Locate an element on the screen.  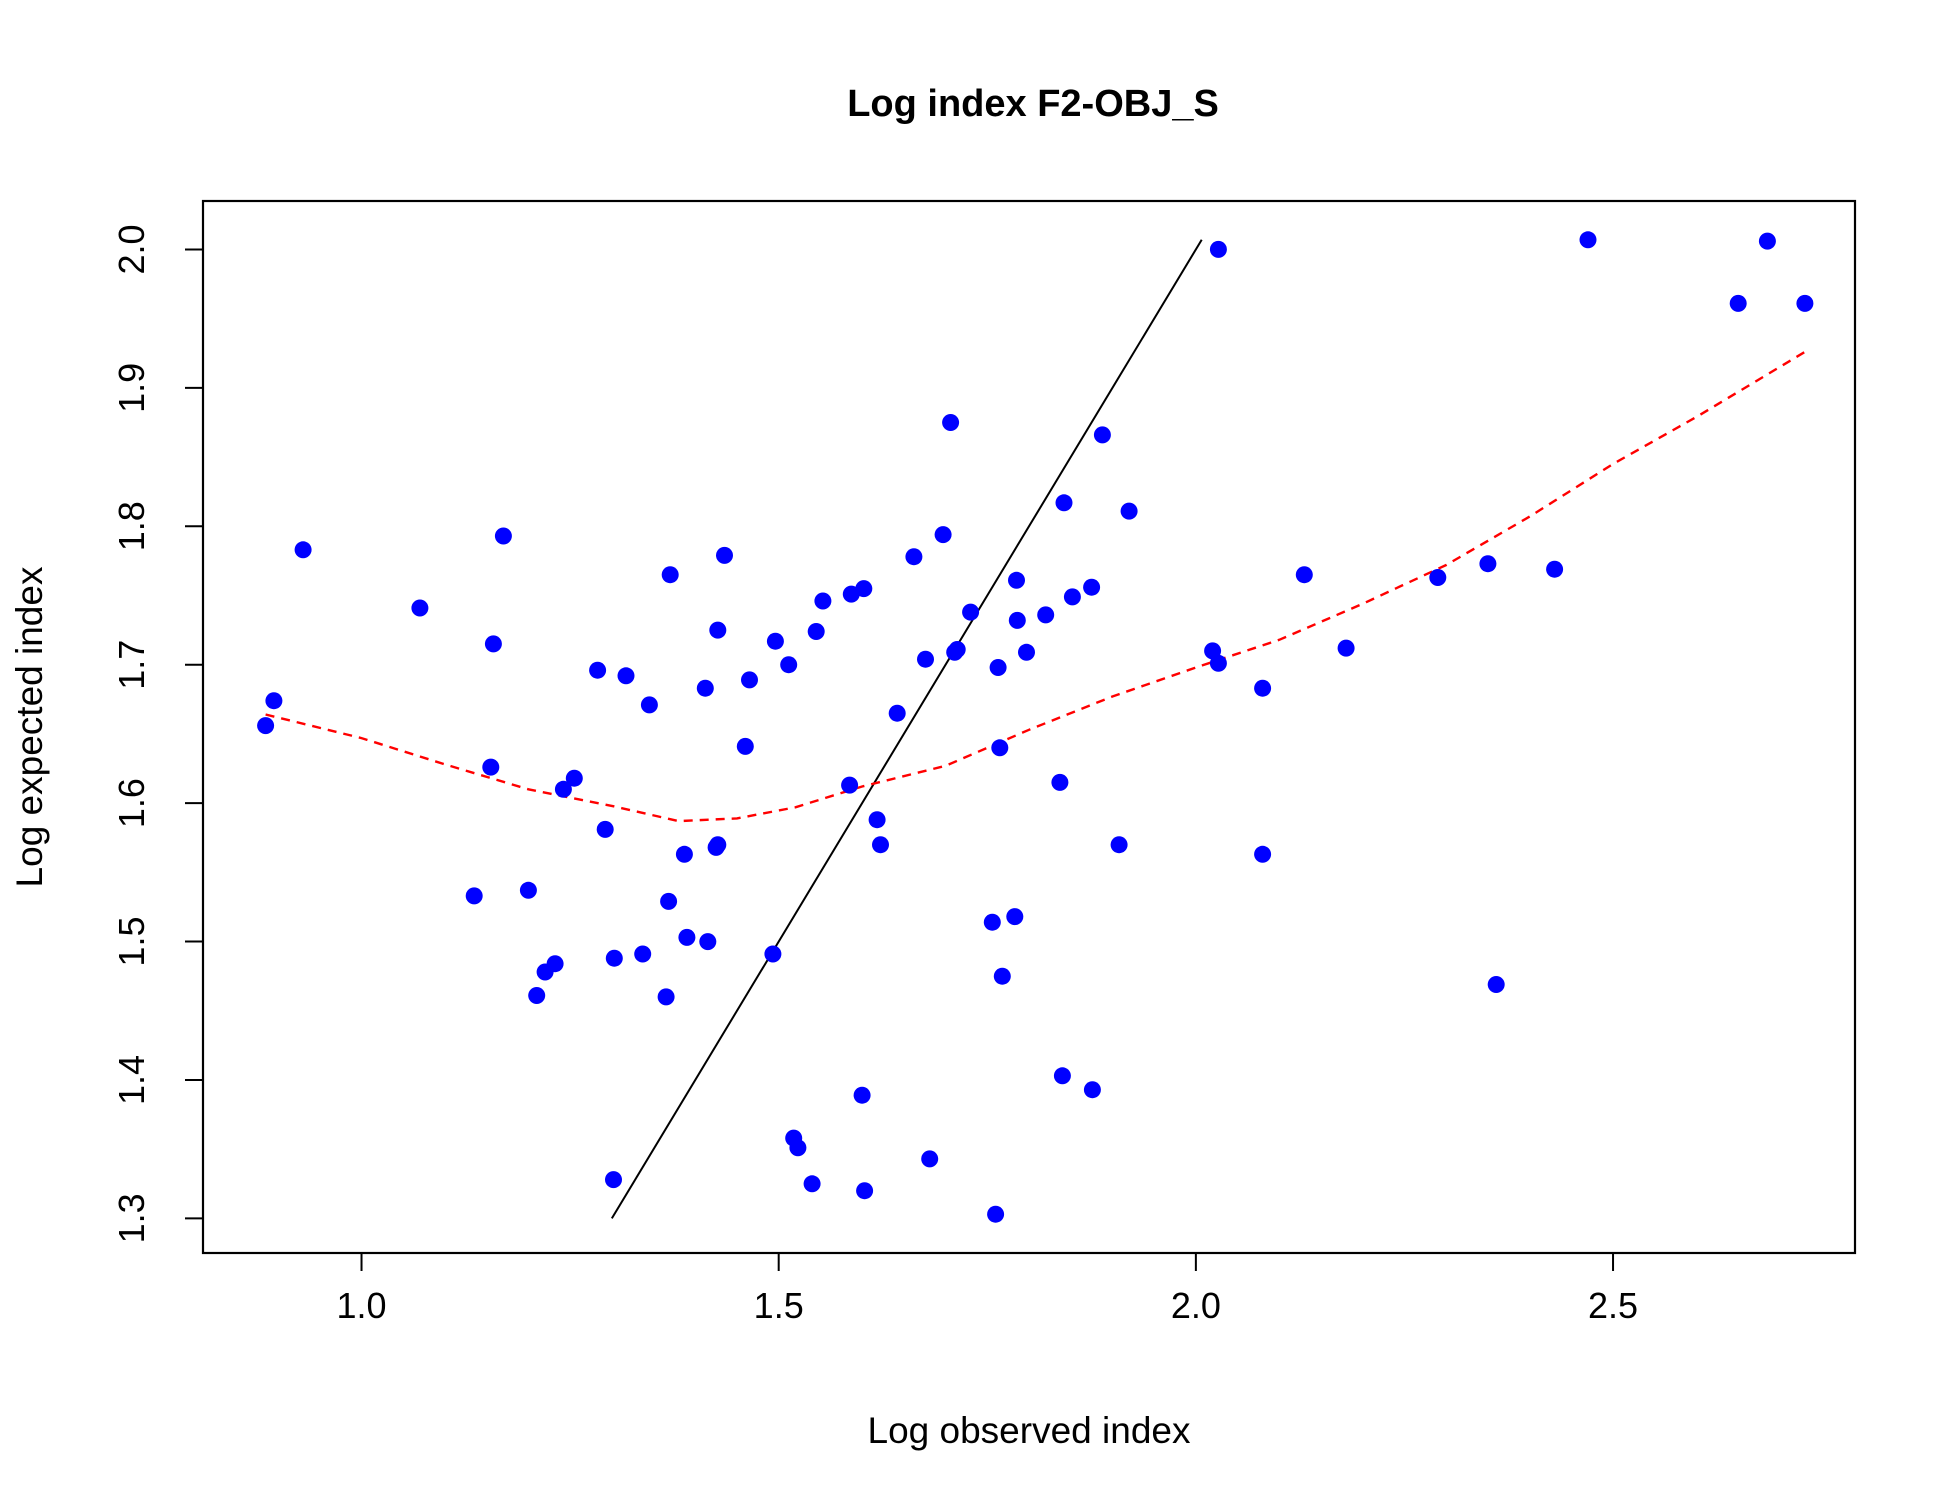
y-tick-label: 2.0 is located at coordinates (131, 249).